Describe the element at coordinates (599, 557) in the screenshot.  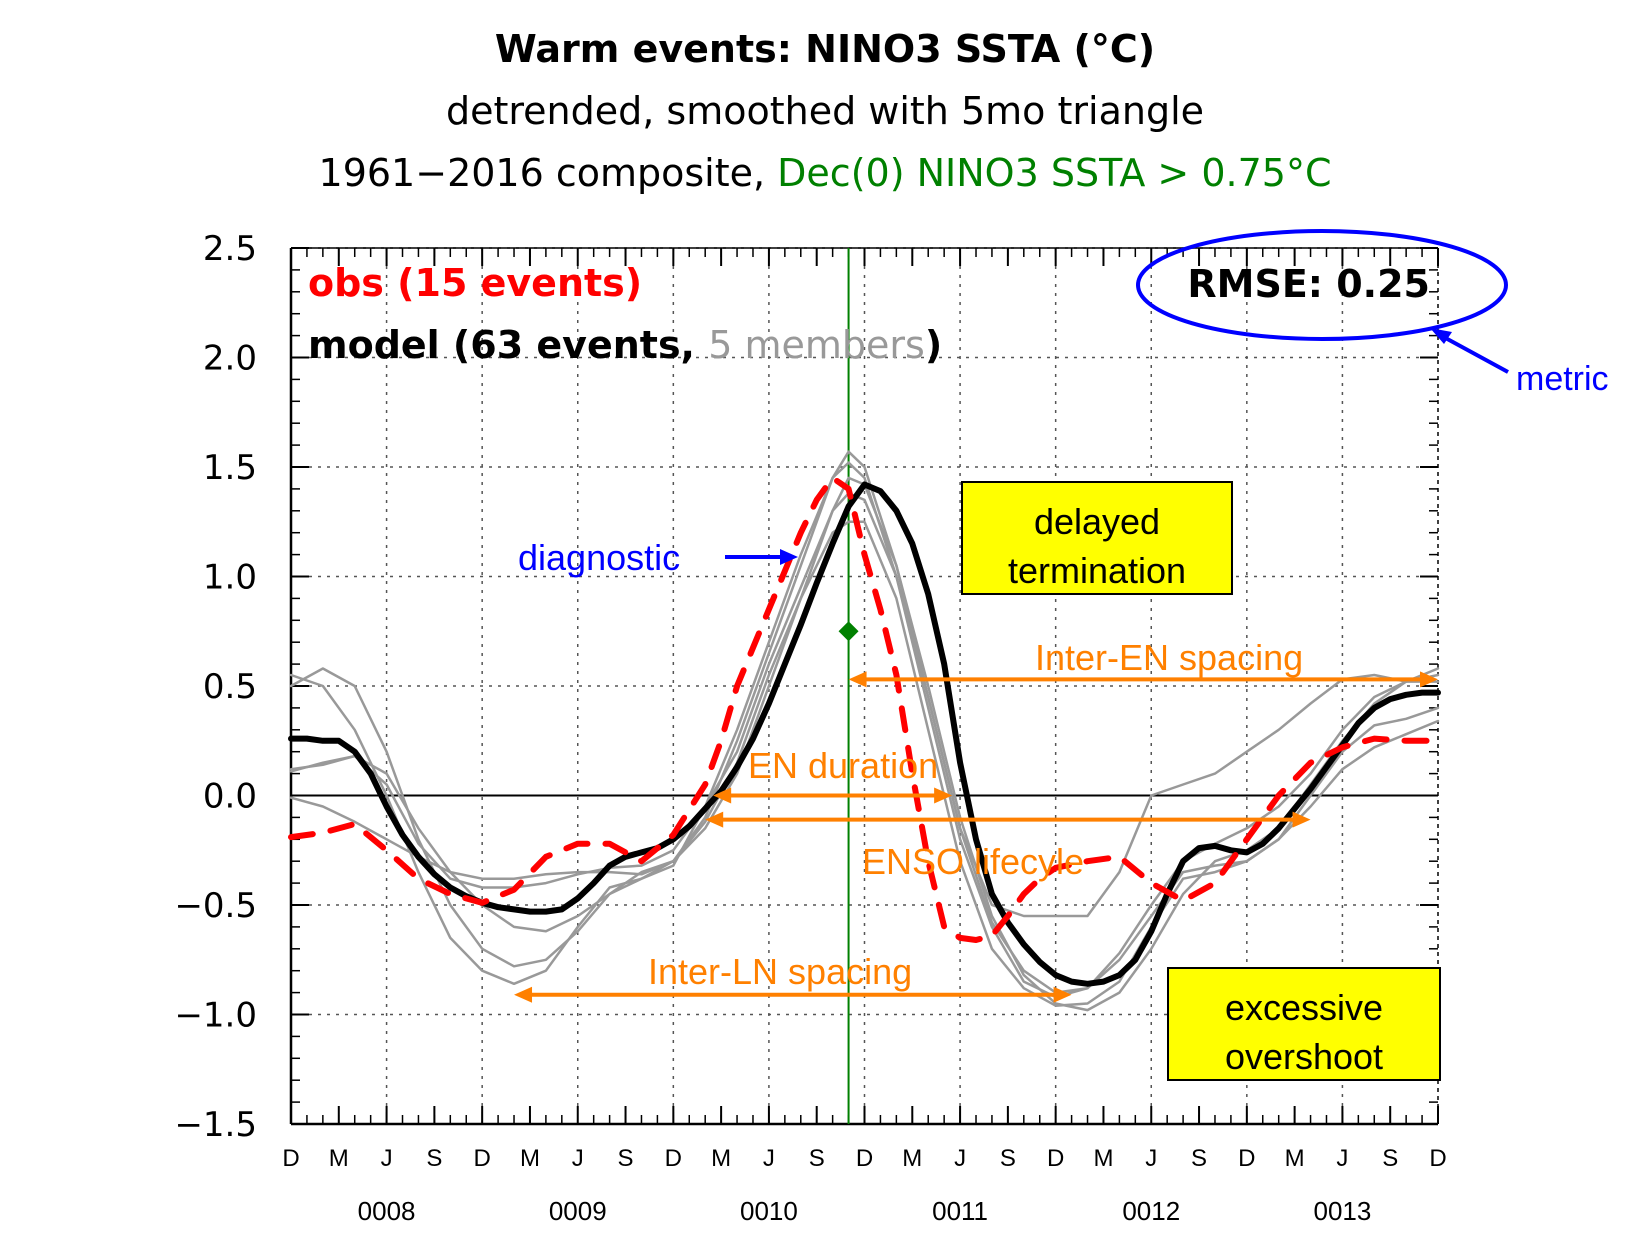
I see `diagnostic-label: diagnostic` at that location.